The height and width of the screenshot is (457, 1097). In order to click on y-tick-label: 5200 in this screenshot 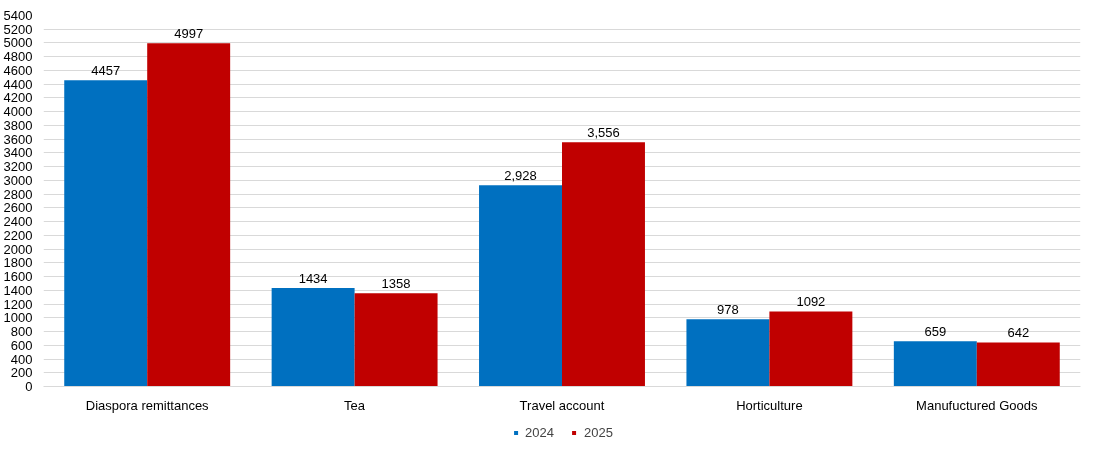, I will do `click(18, 29)`.